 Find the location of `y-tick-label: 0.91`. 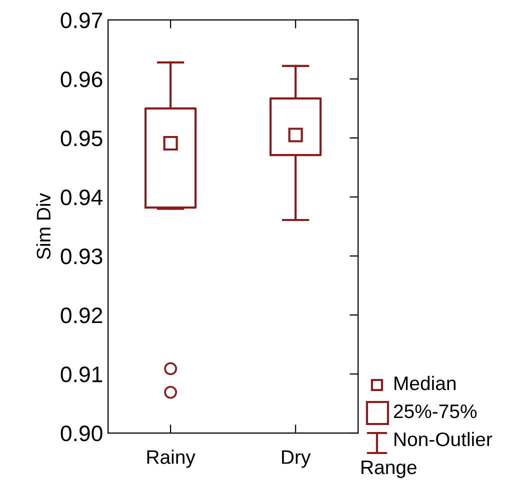

y-tick-label: 0.91 is located at coordinates (81, 374).